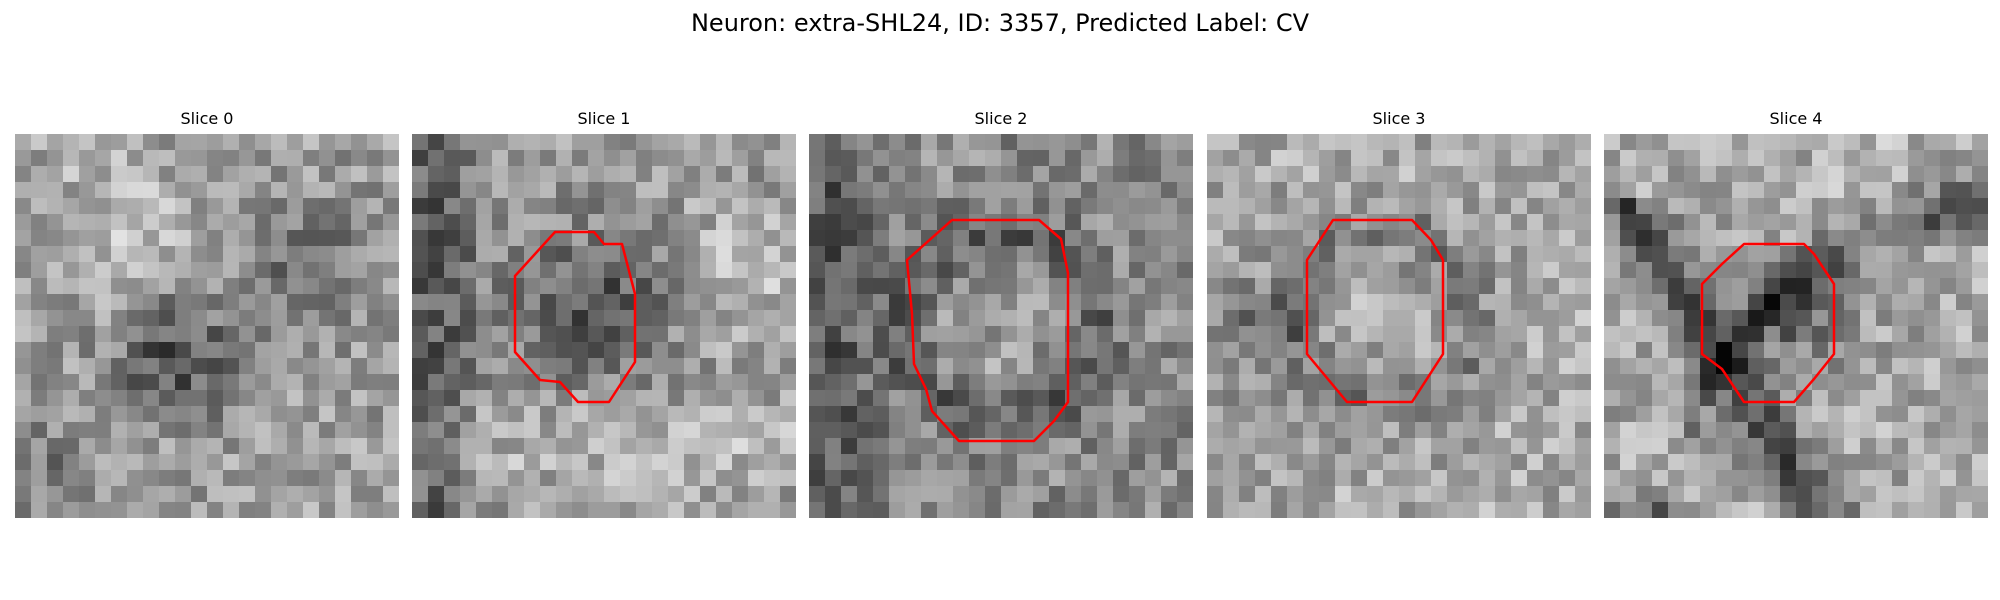  Describe the element at coordinates (1001, 118) in the screenshot. I see `slice-title: Slice 2` at that location.